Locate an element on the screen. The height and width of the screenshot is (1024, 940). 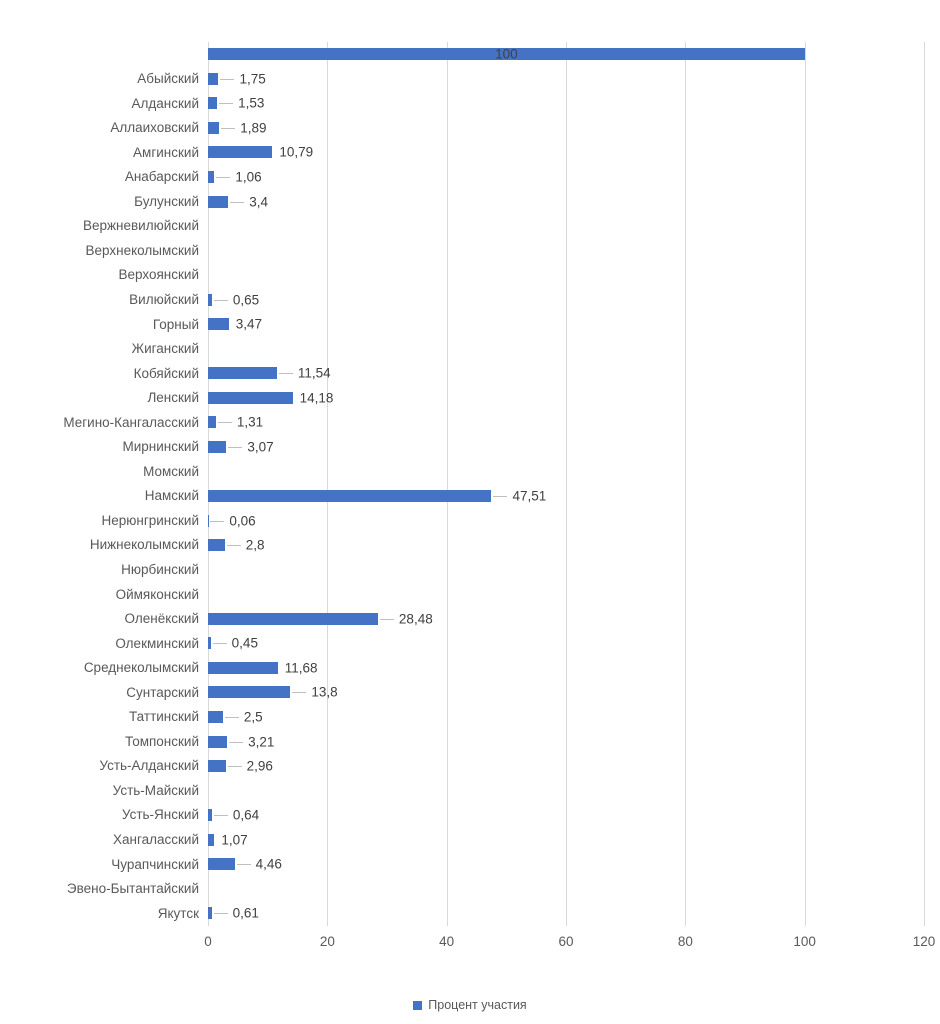
bar-area: 2,5 is located at coordinates (566, 717).